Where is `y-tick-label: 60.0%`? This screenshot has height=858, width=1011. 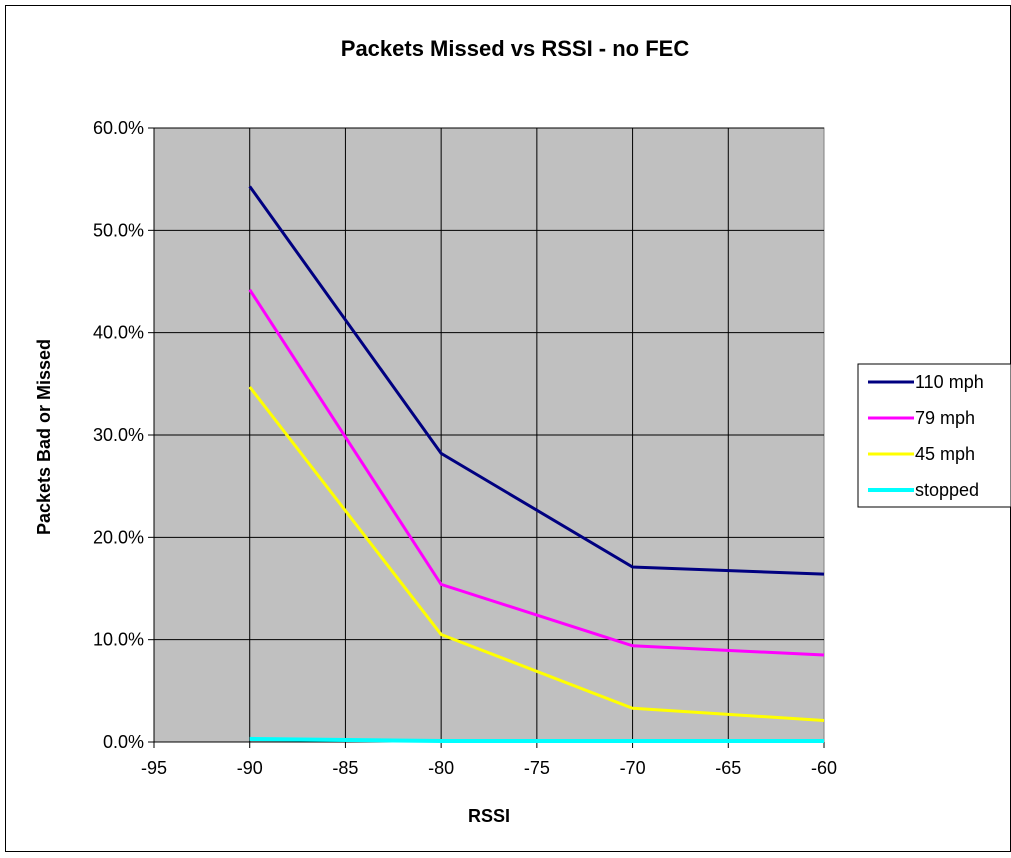
y-tick-label: 60.0% is located at coordinates (118, 128).